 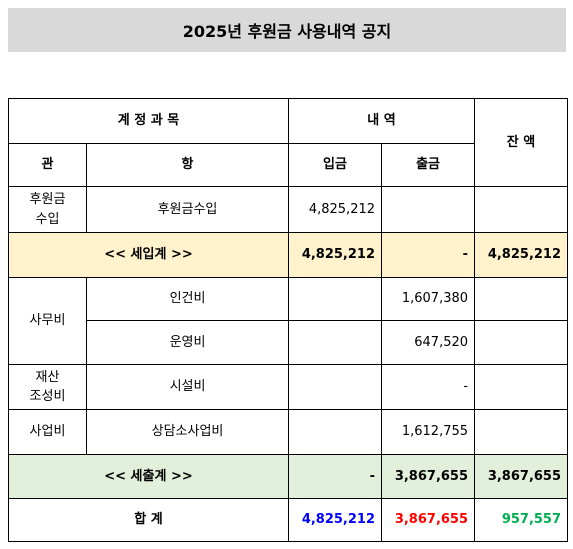 I want to click on hang-cell: 후원금수입, so click(x=187, y=209).